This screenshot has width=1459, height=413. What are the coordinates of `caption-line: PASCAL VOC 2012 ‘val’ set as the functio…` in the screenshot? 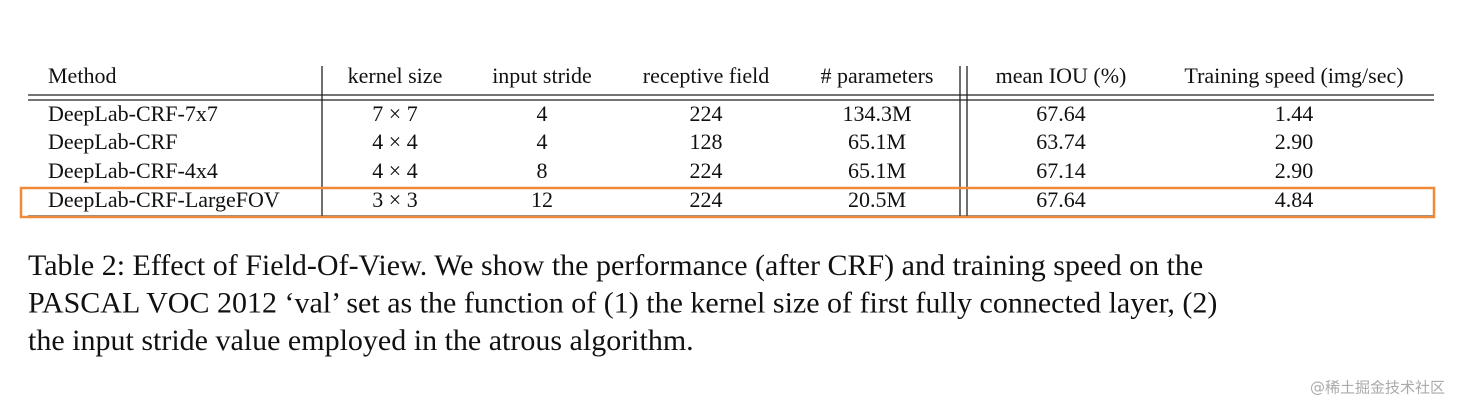 It's located at (622, 302).